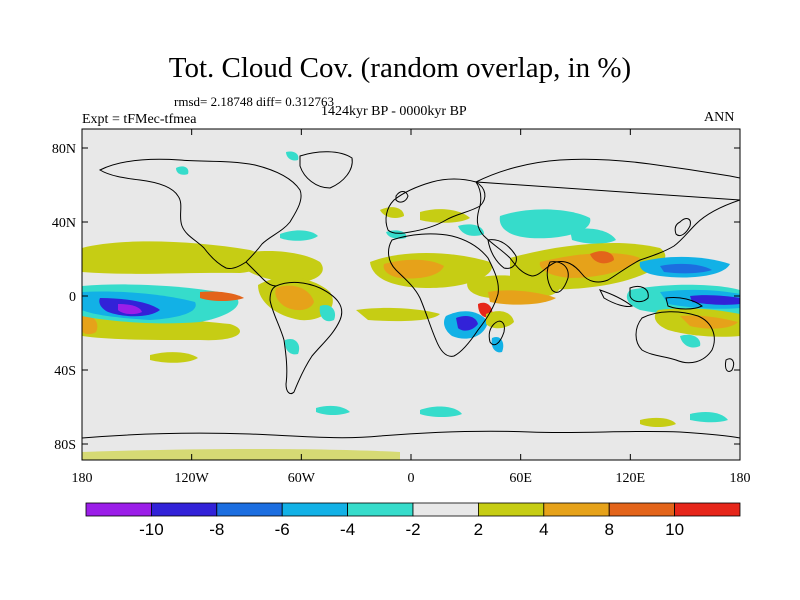 The width and height of the screenshot is (800, 600). What do you see at coordinates (543, 529) in the screenshot?
I see `colorbar-label: 4` at bounding box center [543, 529].